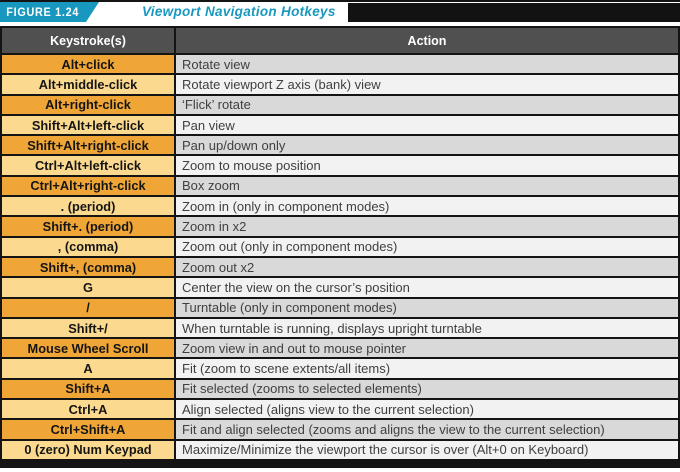 This screenshot has height=472, width=680. What do you see at coordinates (88, 328) in the screenshot?
I see `keystroke-cell: Shift+/` at bounding box center [88, 328].